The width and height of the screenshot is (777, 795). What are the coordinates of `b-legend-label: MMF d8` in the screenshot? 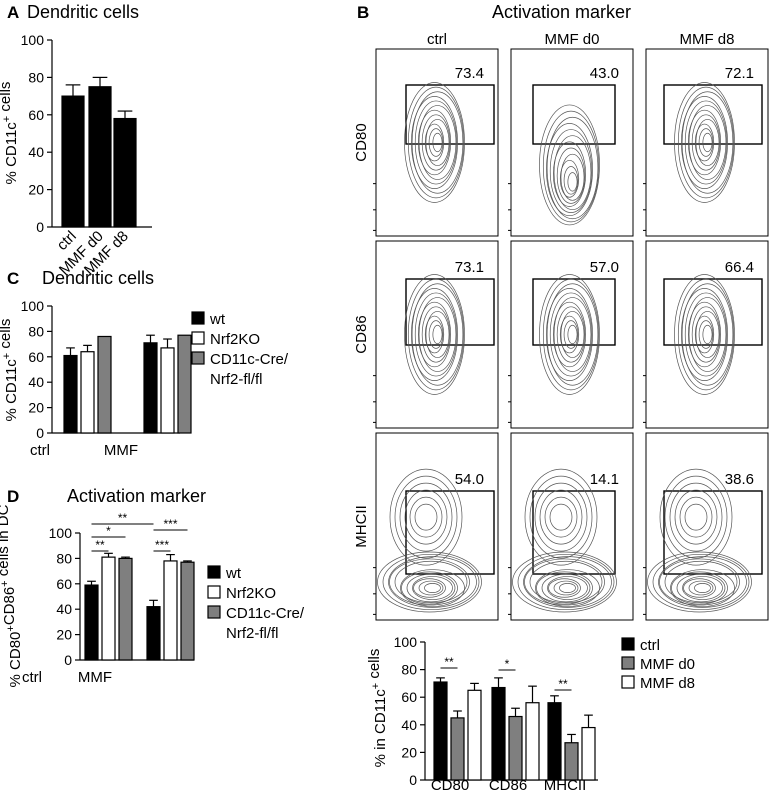 It's located at (667, 683).